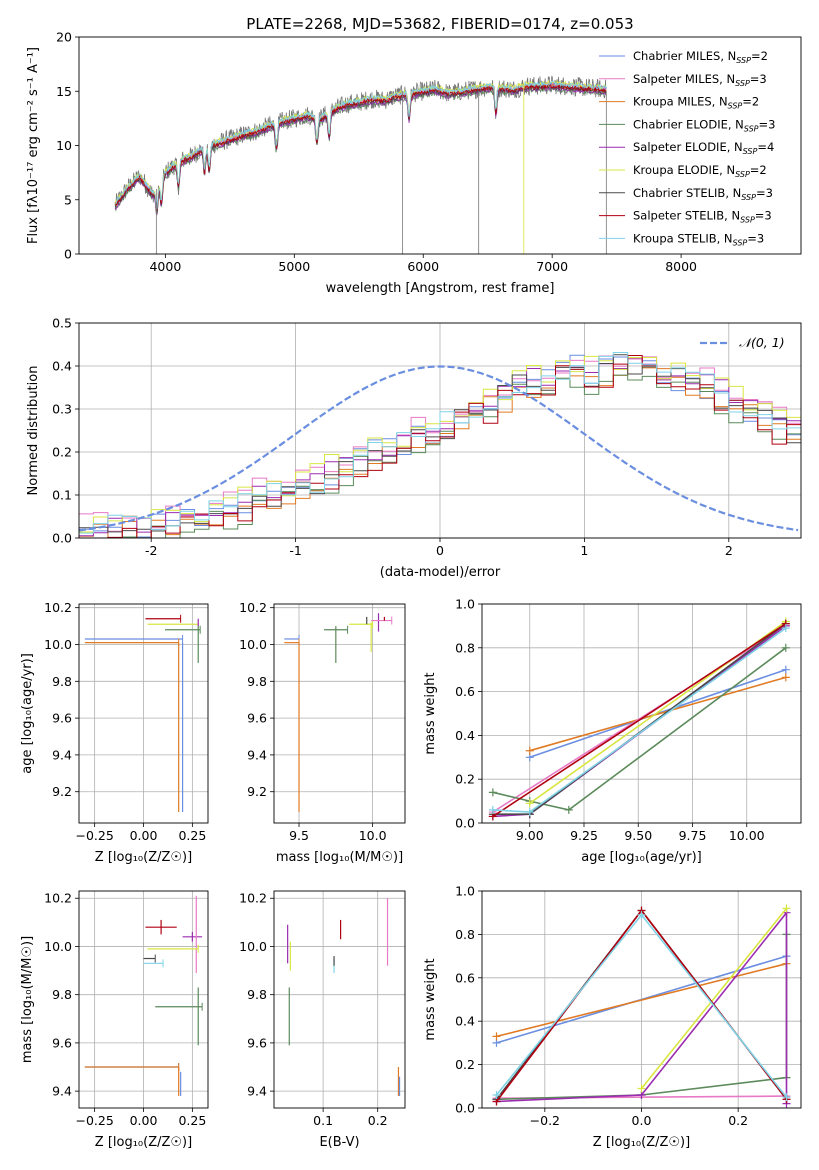  Describe the element at coordinates (584, 550) in the screenshot. I see `x-tick-label: 1` at that location.